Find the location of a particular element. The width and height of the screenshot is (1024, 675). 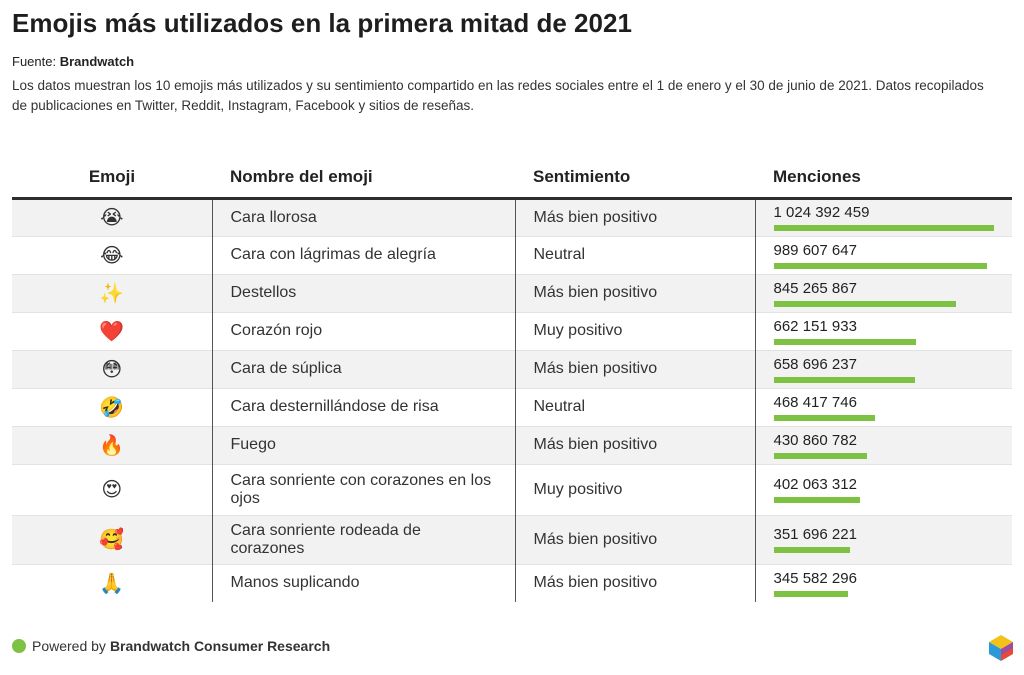

source-name: Brandwatch is located at coordinates (97, 61).